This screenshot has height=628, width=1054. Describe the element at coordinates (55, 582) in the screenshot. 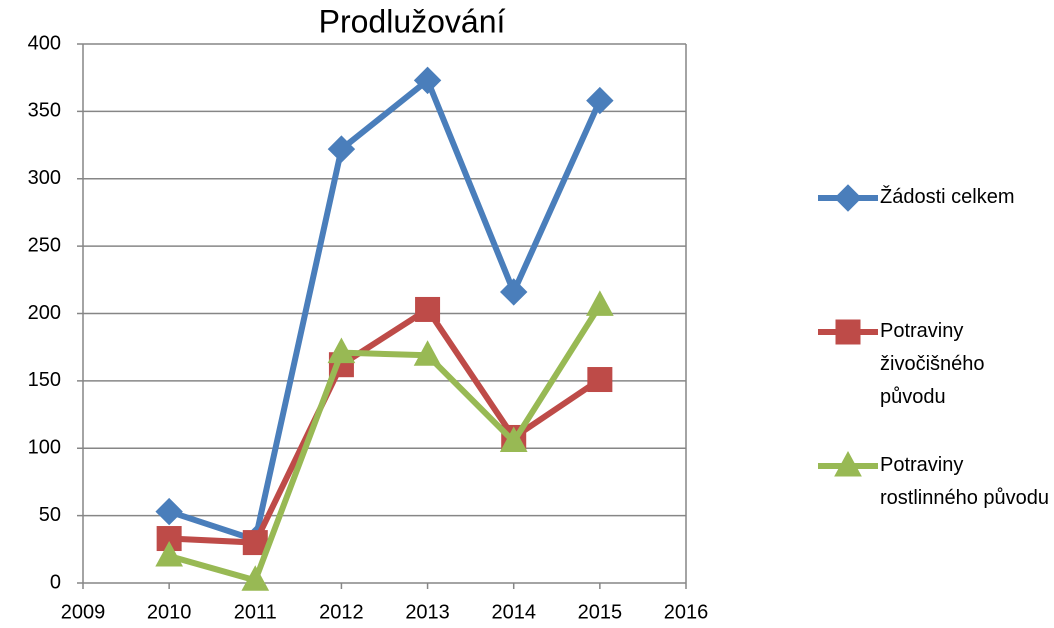

I see `y-tick-label: 0` at that location.